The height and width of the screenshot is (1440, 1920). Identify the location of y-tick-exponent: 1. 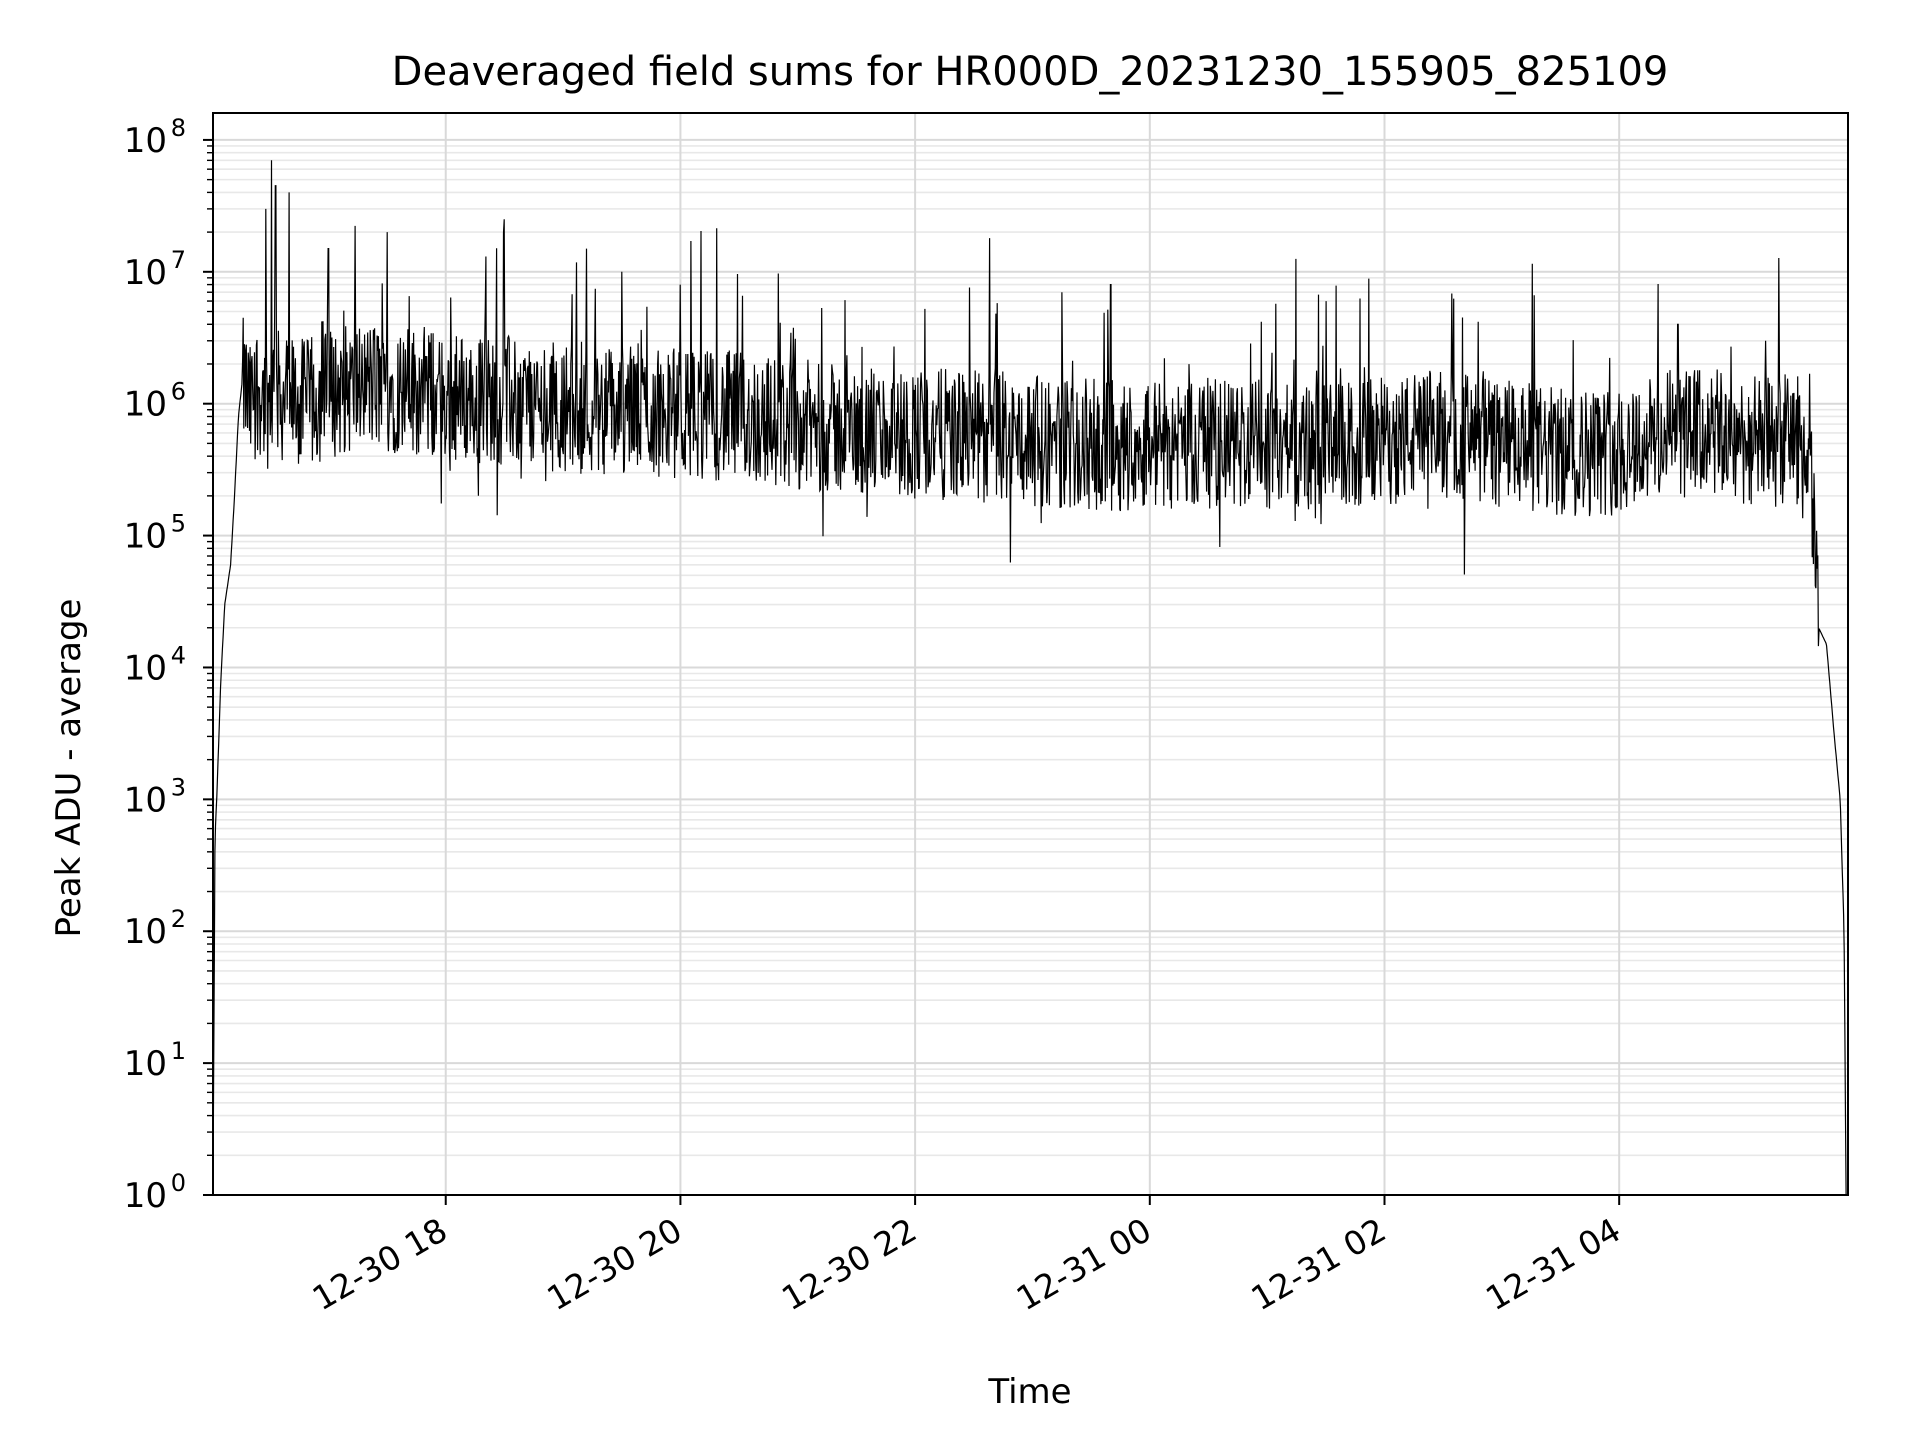
(178, 1051).